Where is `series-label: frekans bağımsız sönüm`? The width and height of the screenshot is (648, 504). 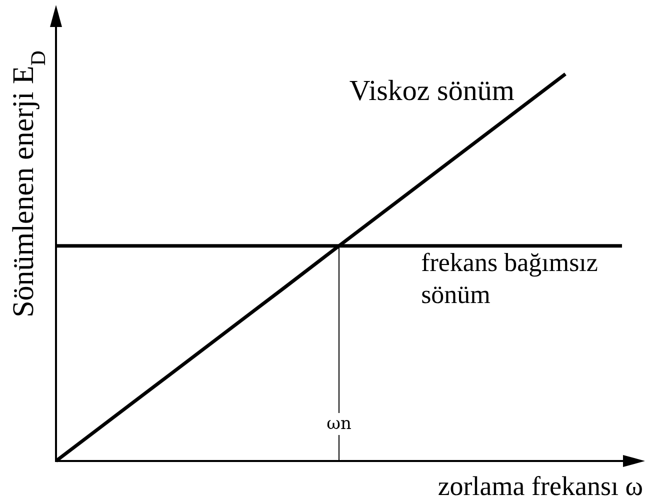 series-label: frekans bağımsız sönüm is located at coordinates (509, 278).